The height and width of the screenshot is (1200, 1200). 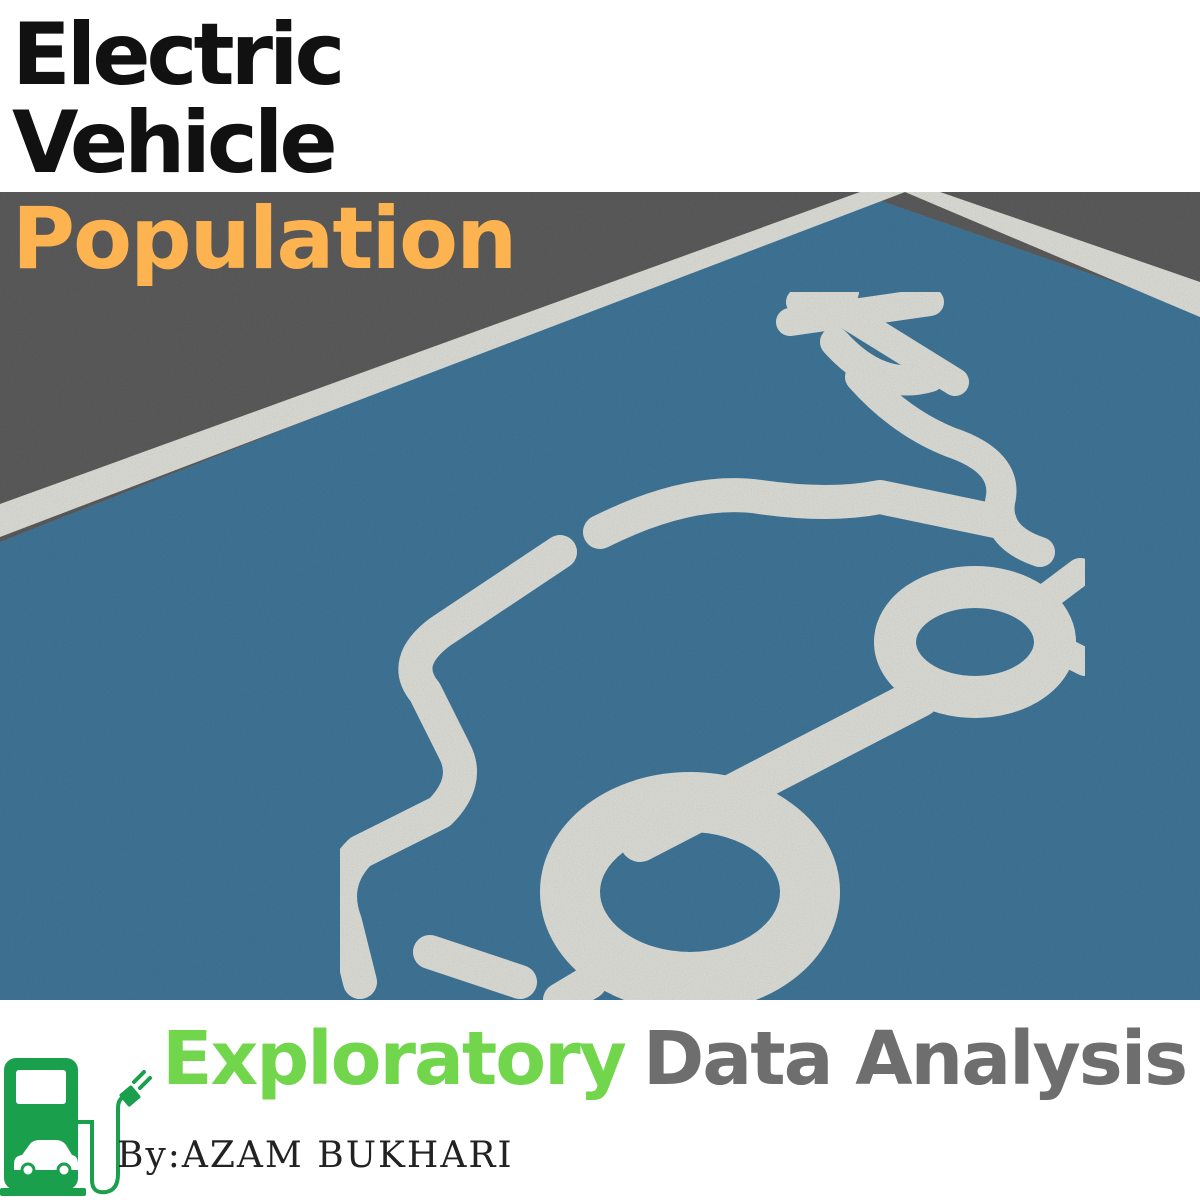 What do you see at coordinates (175, 143) in the screenshot?
I see `title-line-vehicle: Vehicle` at bounding box center [175, 143].